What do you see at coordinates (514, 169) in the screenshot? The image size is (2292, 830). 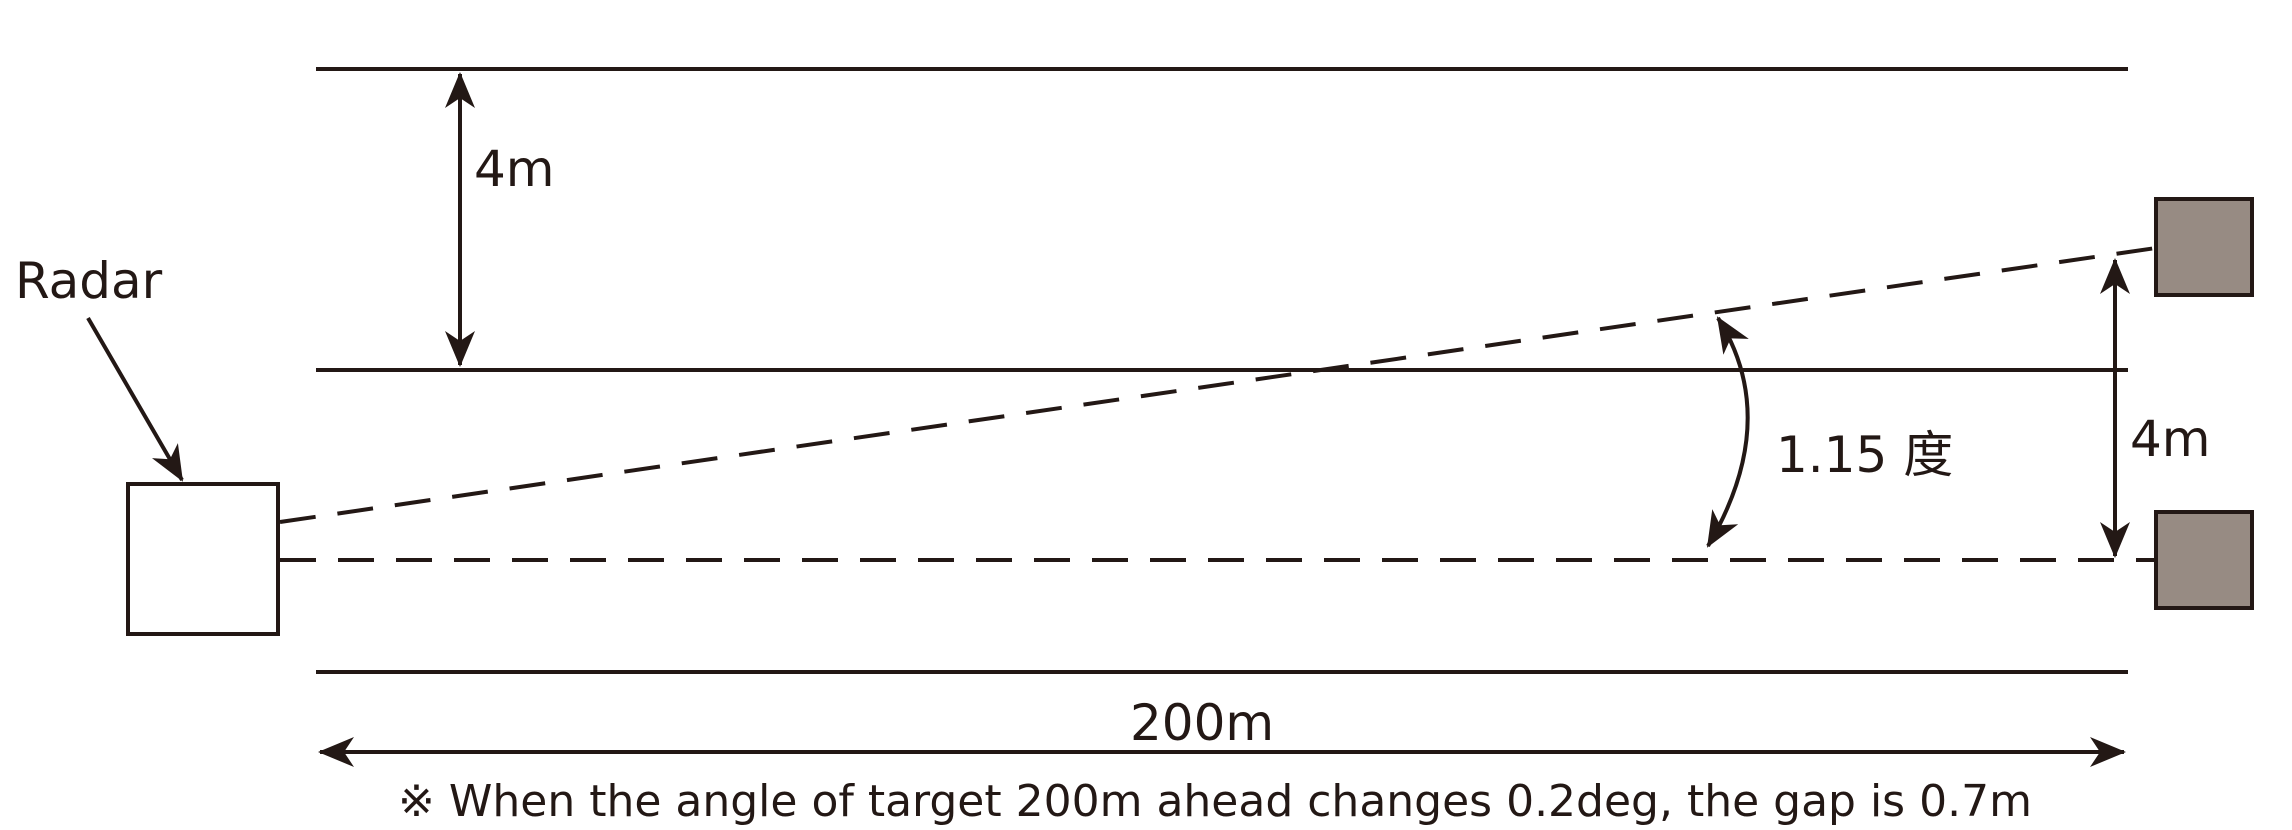 I see `lane-width-label-top: 4m` at bounding box center [514, 169].